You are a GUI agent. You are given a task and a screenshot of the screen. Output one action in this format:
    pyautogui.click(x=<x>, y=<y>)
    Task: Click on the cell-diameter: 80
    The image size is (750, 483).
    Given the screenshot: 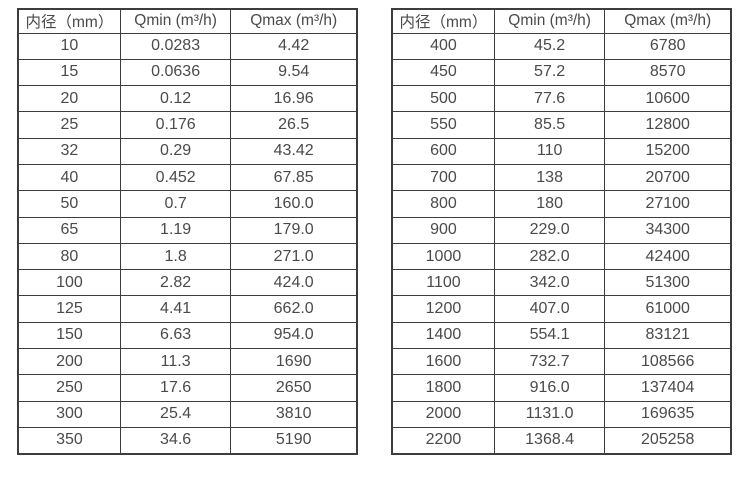 What is the action you would take?
    pyautogui.click(x=69, y=256)
    